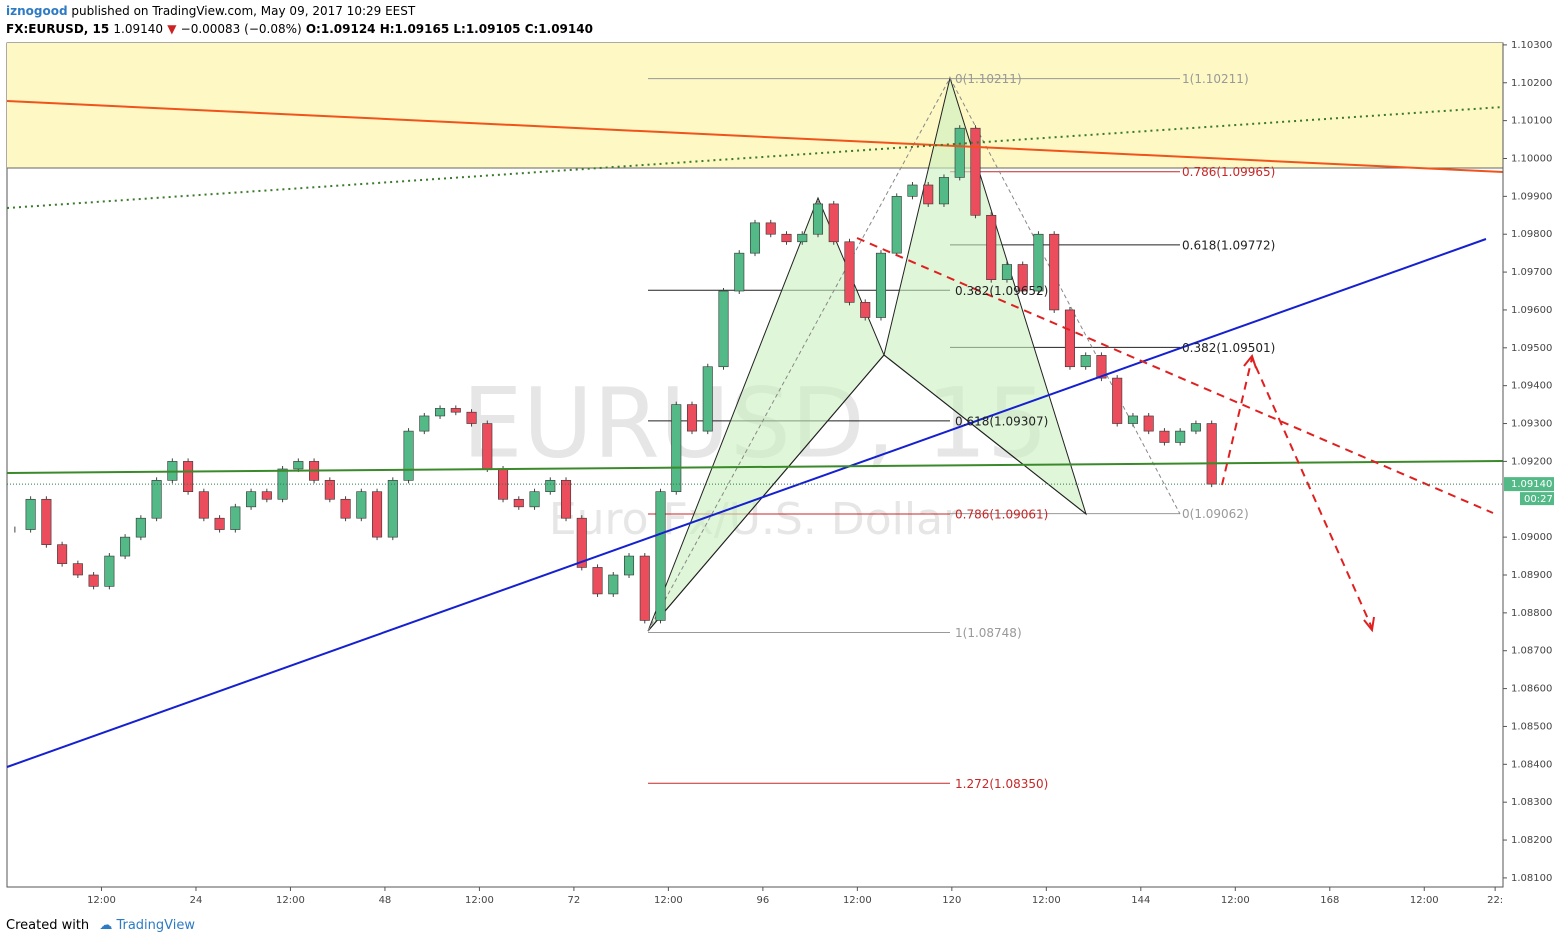 The width and height of the screenshot is (1561, 945). What do you see at coordinates (755, 157) in the screenshot?
I see `dotted-trendline` at bounding box center [755, 157].